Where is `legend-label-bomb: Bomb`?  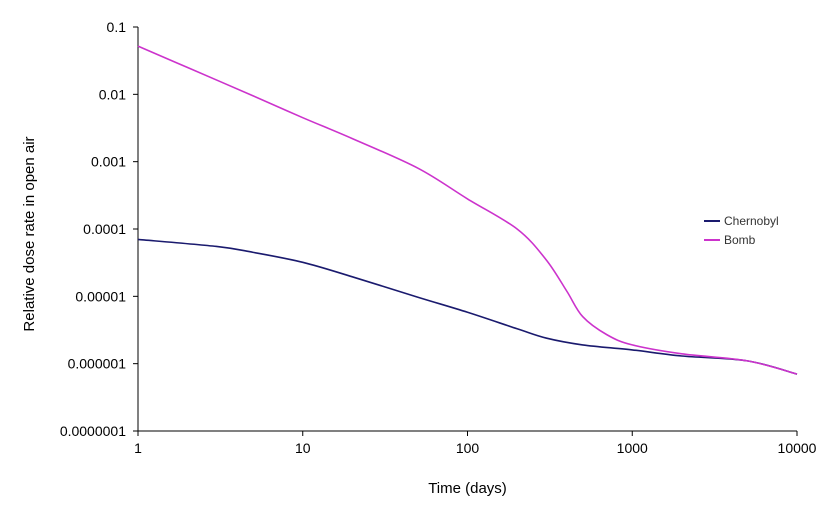
legend-label-bomb: Bomb is located at coordinates (740, 240).